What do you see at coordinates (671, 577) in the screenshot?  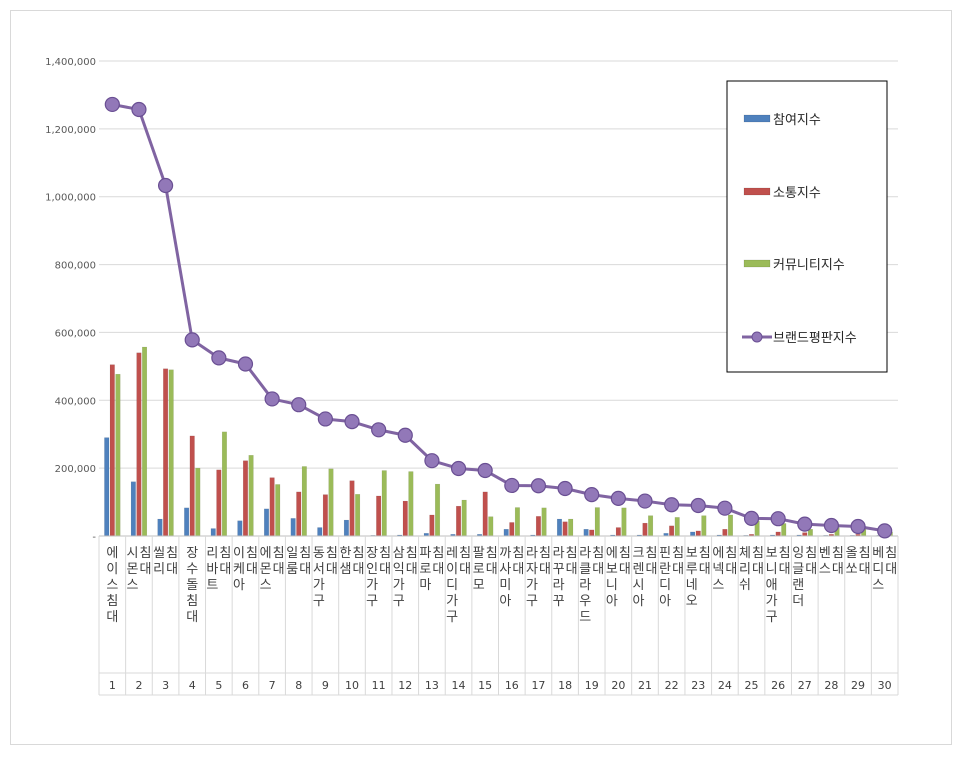 I see `x-category-label: 핀 란 디 아침 대` at bounding box center [671, 577].